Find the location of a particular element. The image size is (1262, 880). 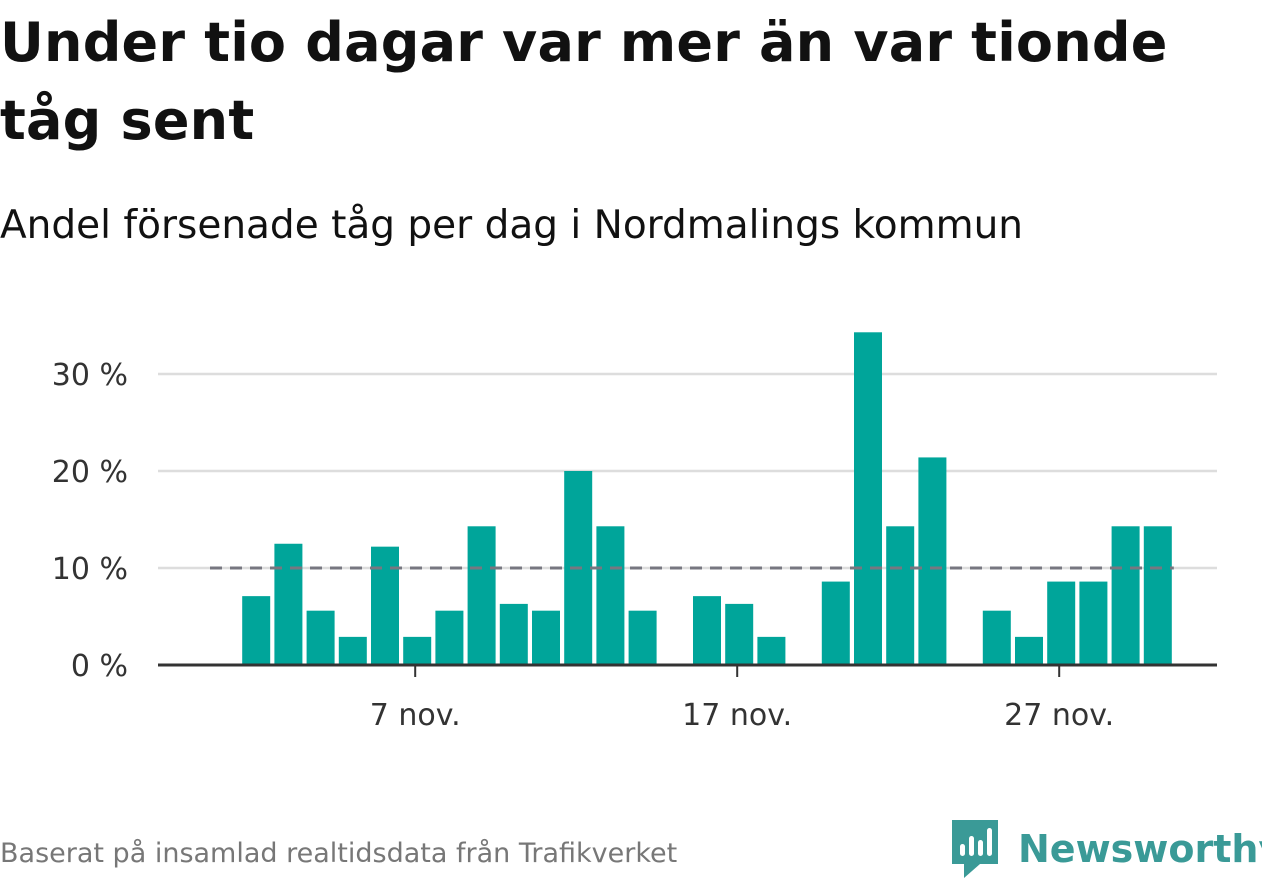

newsworthy-logo-icon is located at coordinates (975, 849).